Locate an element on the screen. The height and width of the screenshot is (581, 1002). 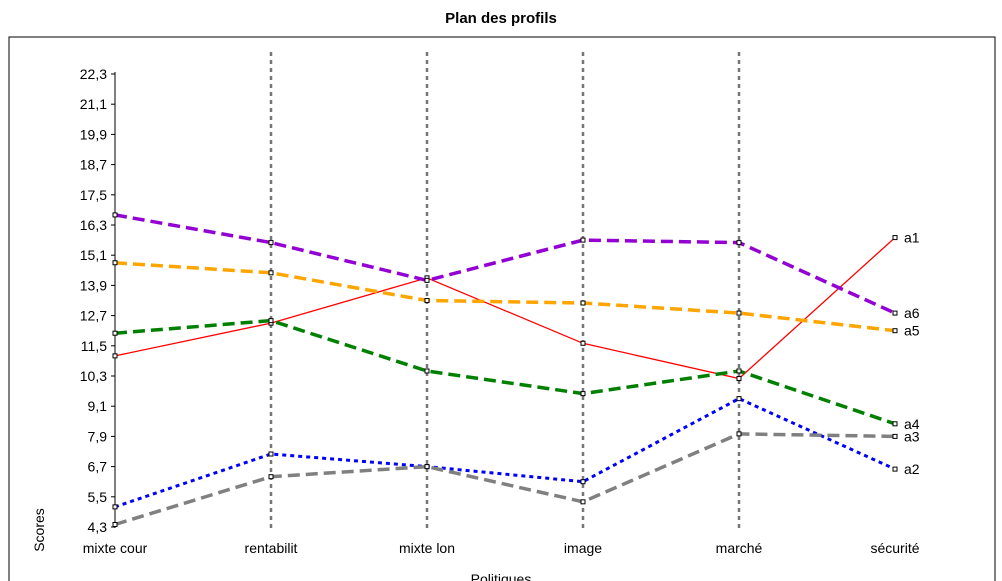
x-tick-label: mixte cour is located at coordinates (115, 548).